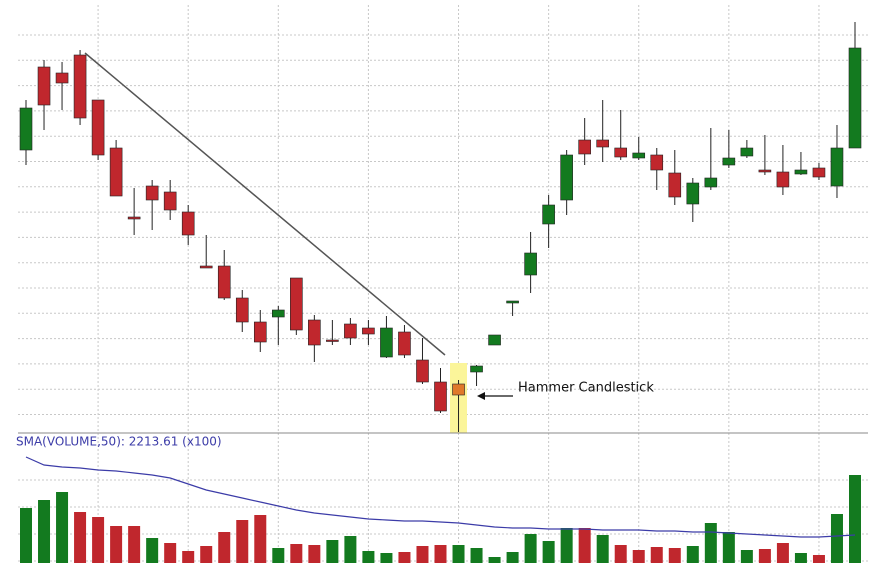 The height and width of the screenshot is (573, 878). I want to click on annotation: Hammer Candlestick, so click(586, 388).